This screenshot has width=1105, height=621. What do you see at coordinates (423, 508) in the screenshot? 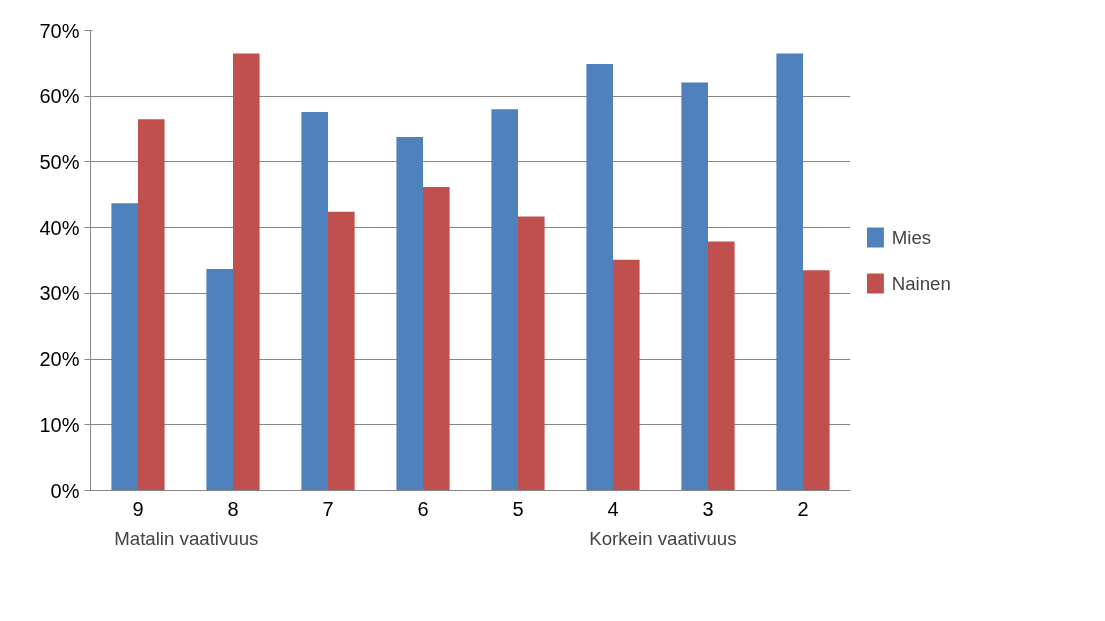
I see `x-tick-label: 6` at bounding box center [423, 508].